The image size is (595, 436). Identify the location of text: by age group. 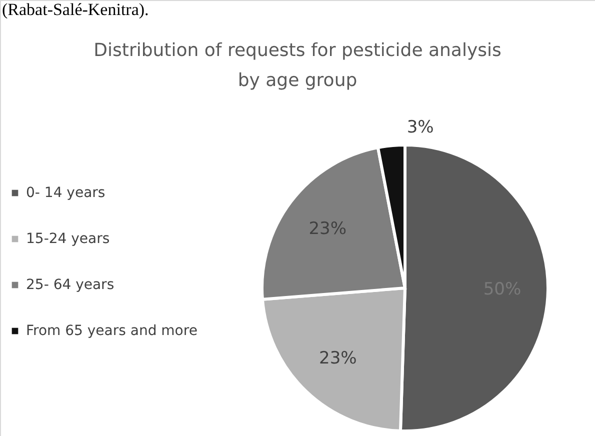
(298, 80).